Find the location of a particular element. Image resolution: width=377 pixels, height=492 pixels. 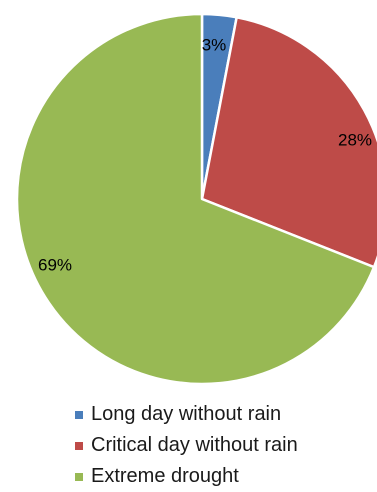

legend-label: Extreme drought is located at coordinates (165, 476).